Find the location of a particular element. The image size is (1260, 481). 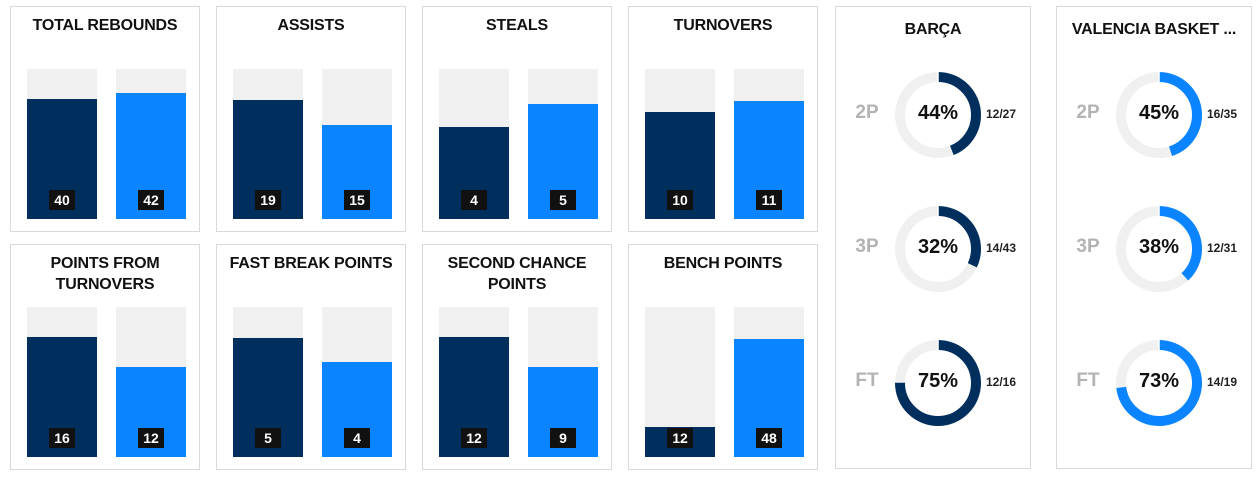

made-attempted-ratio: 16/35 is located at coordinates (1222, 114).